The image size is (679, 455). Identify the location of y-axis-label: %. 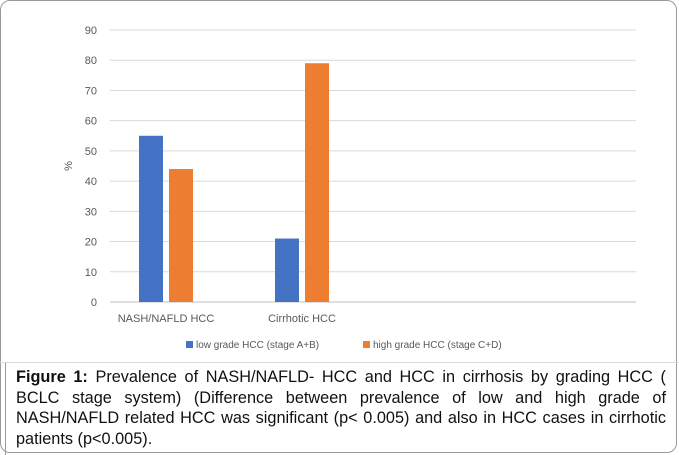
(69, 166).